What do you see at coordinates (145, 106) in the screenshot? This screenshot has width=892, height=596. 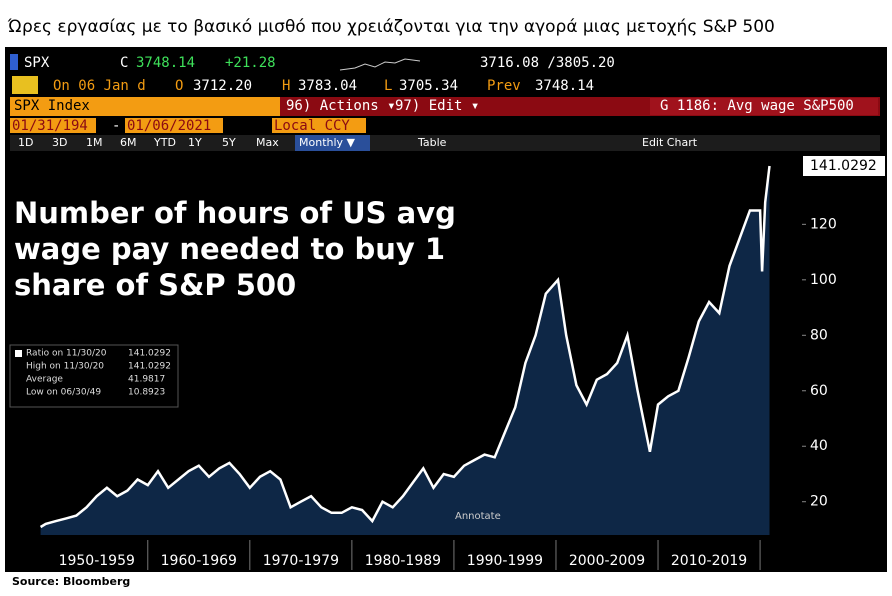 I see `security-bar` at bounding box center [145, 106].